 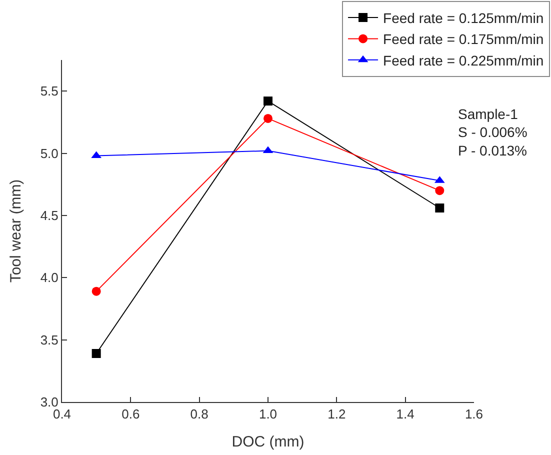 I want to click on y-tick-label: 4.0, so click(x=49, y=278).